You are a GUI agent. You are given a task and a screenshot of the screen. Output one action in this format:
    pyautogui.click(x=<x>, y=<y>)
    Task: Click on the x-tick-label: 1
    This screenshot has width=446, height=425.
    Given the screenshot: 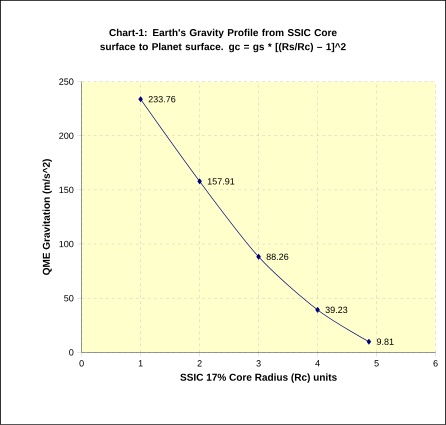 What is the action you would take?
    pyautogui.click(x=140, y=363)
    